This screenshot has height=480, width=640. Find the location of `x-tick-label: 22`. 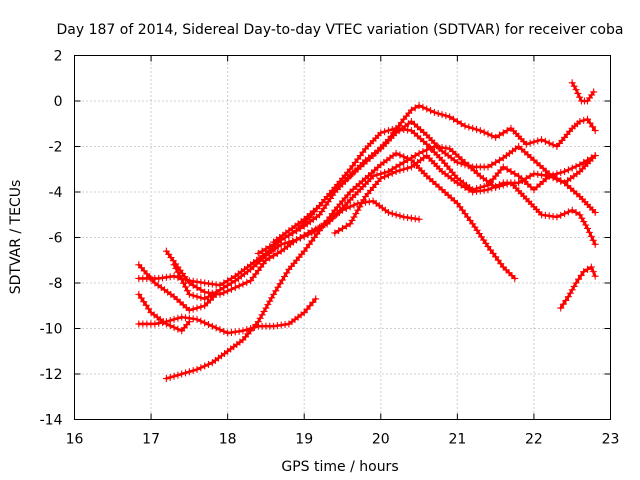

x-tick-label: 22 is located at coordinates (534, 440).